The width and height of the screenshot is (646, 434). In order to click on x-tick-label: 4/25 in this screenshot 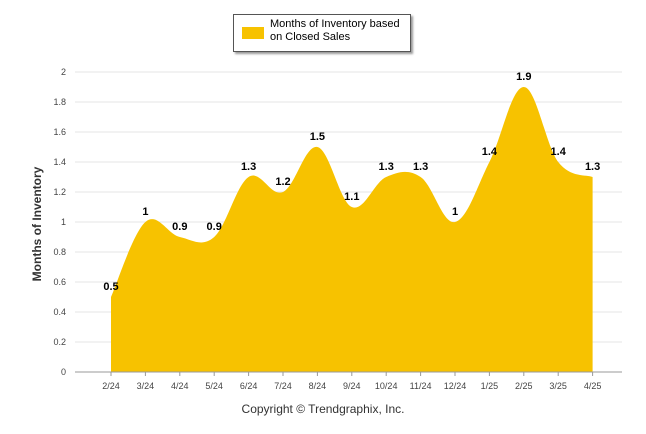, I will do `click(593, 386)`.